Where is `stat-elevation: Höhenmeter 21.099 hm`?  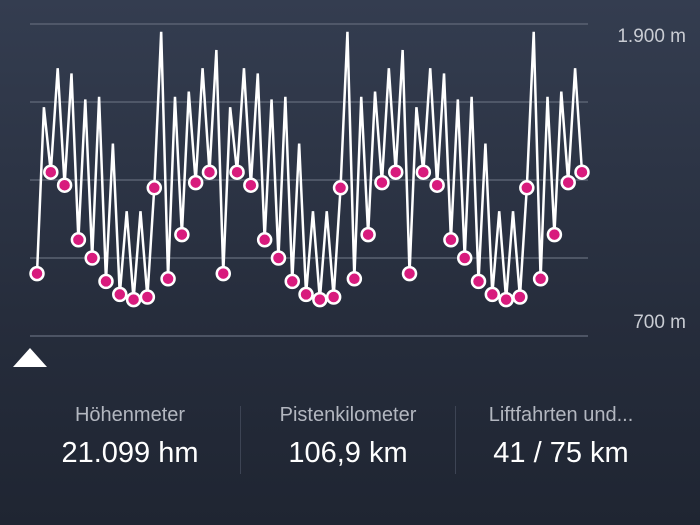
stat-elevation: Höhenmeter 21.099 hm is located at coordinates (130, 435).